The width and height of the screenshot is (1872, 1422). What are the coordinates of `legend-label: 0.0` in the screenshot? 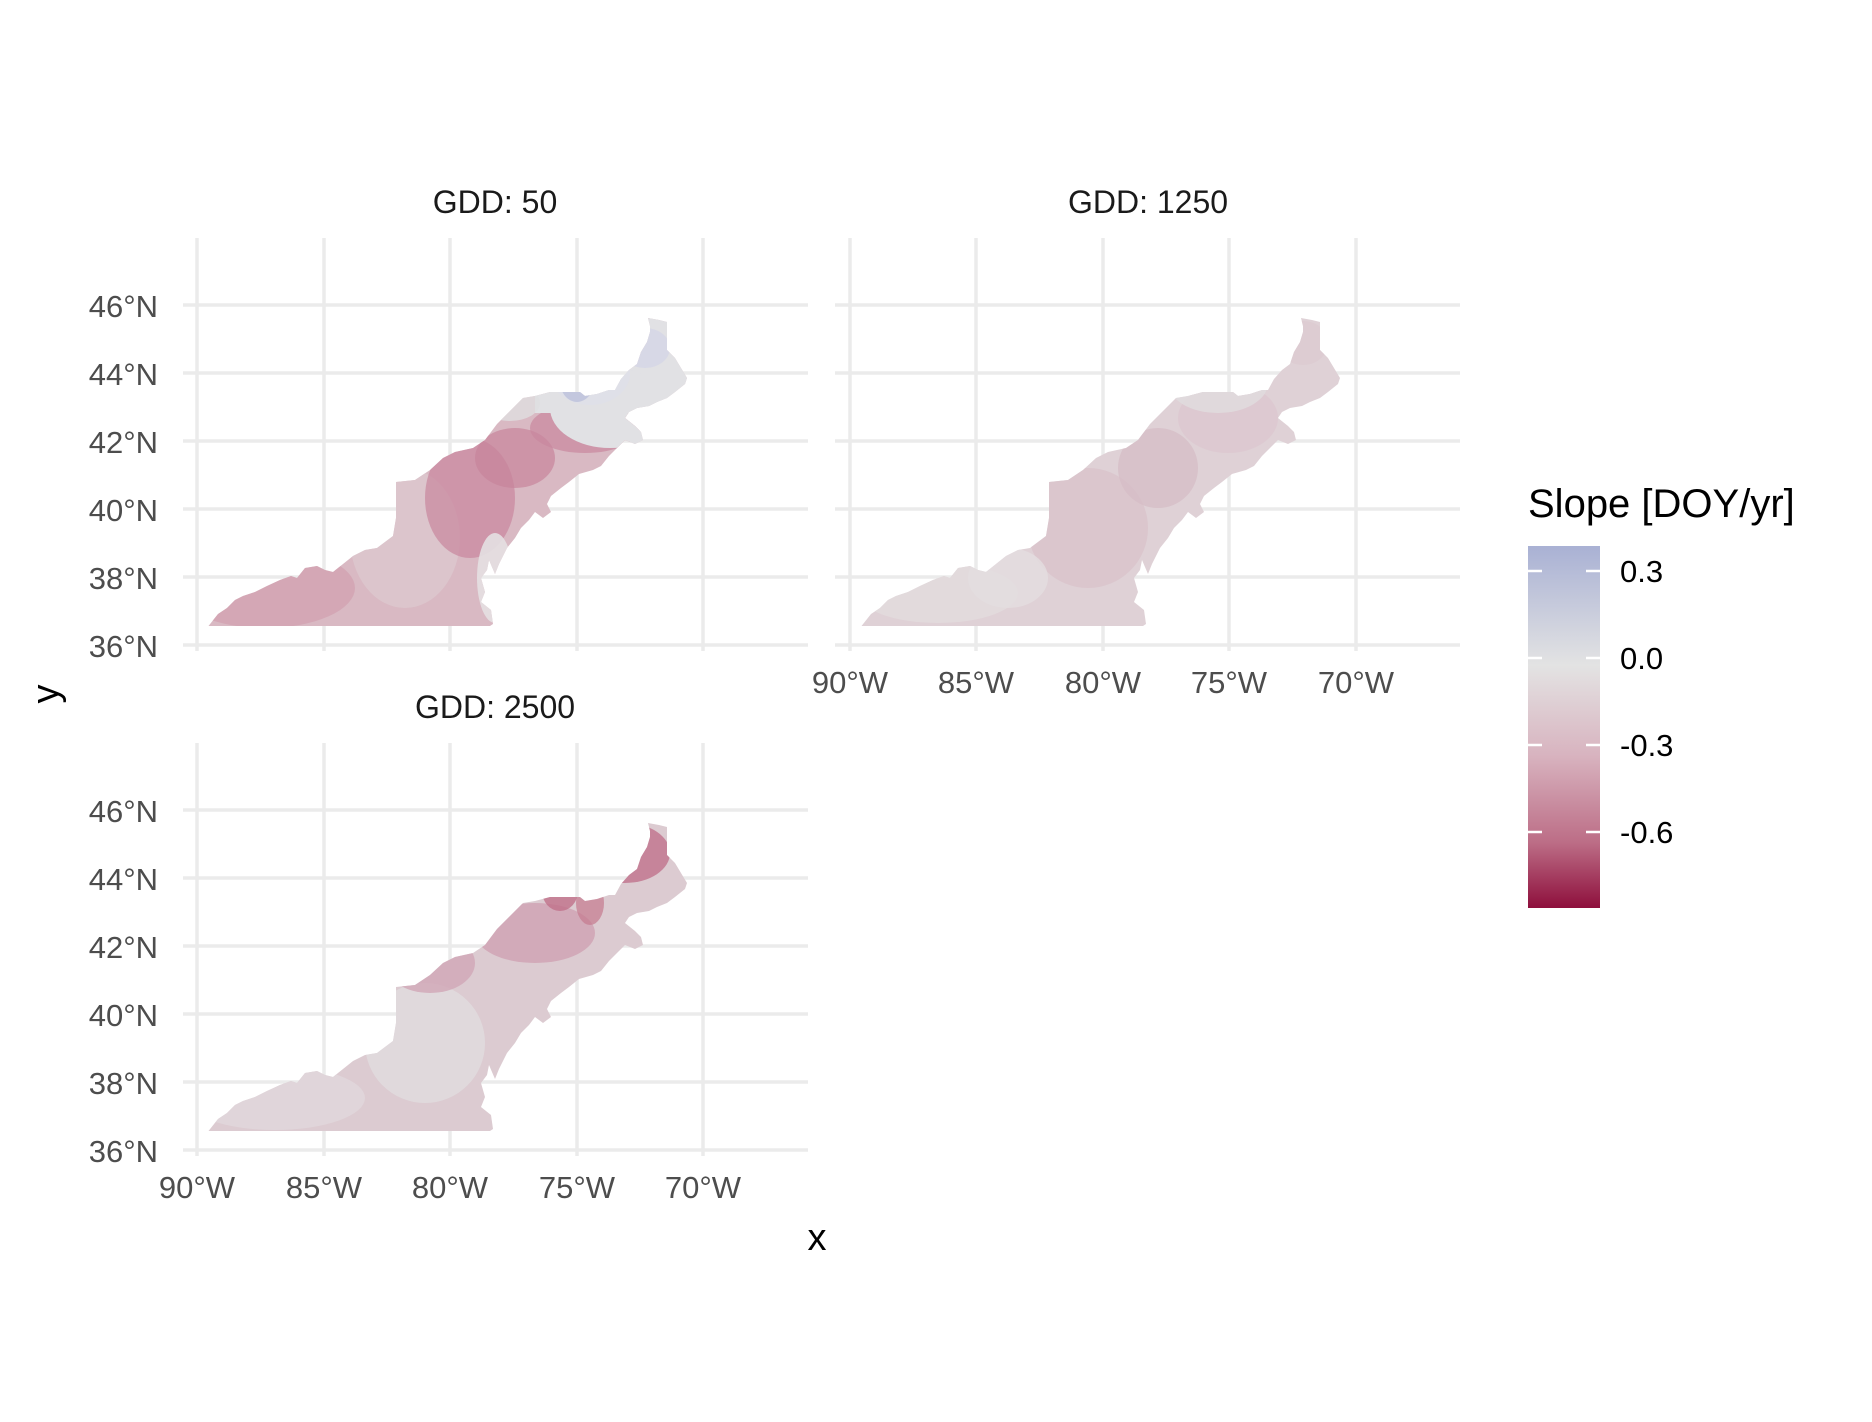 It's located at (1641, 658).